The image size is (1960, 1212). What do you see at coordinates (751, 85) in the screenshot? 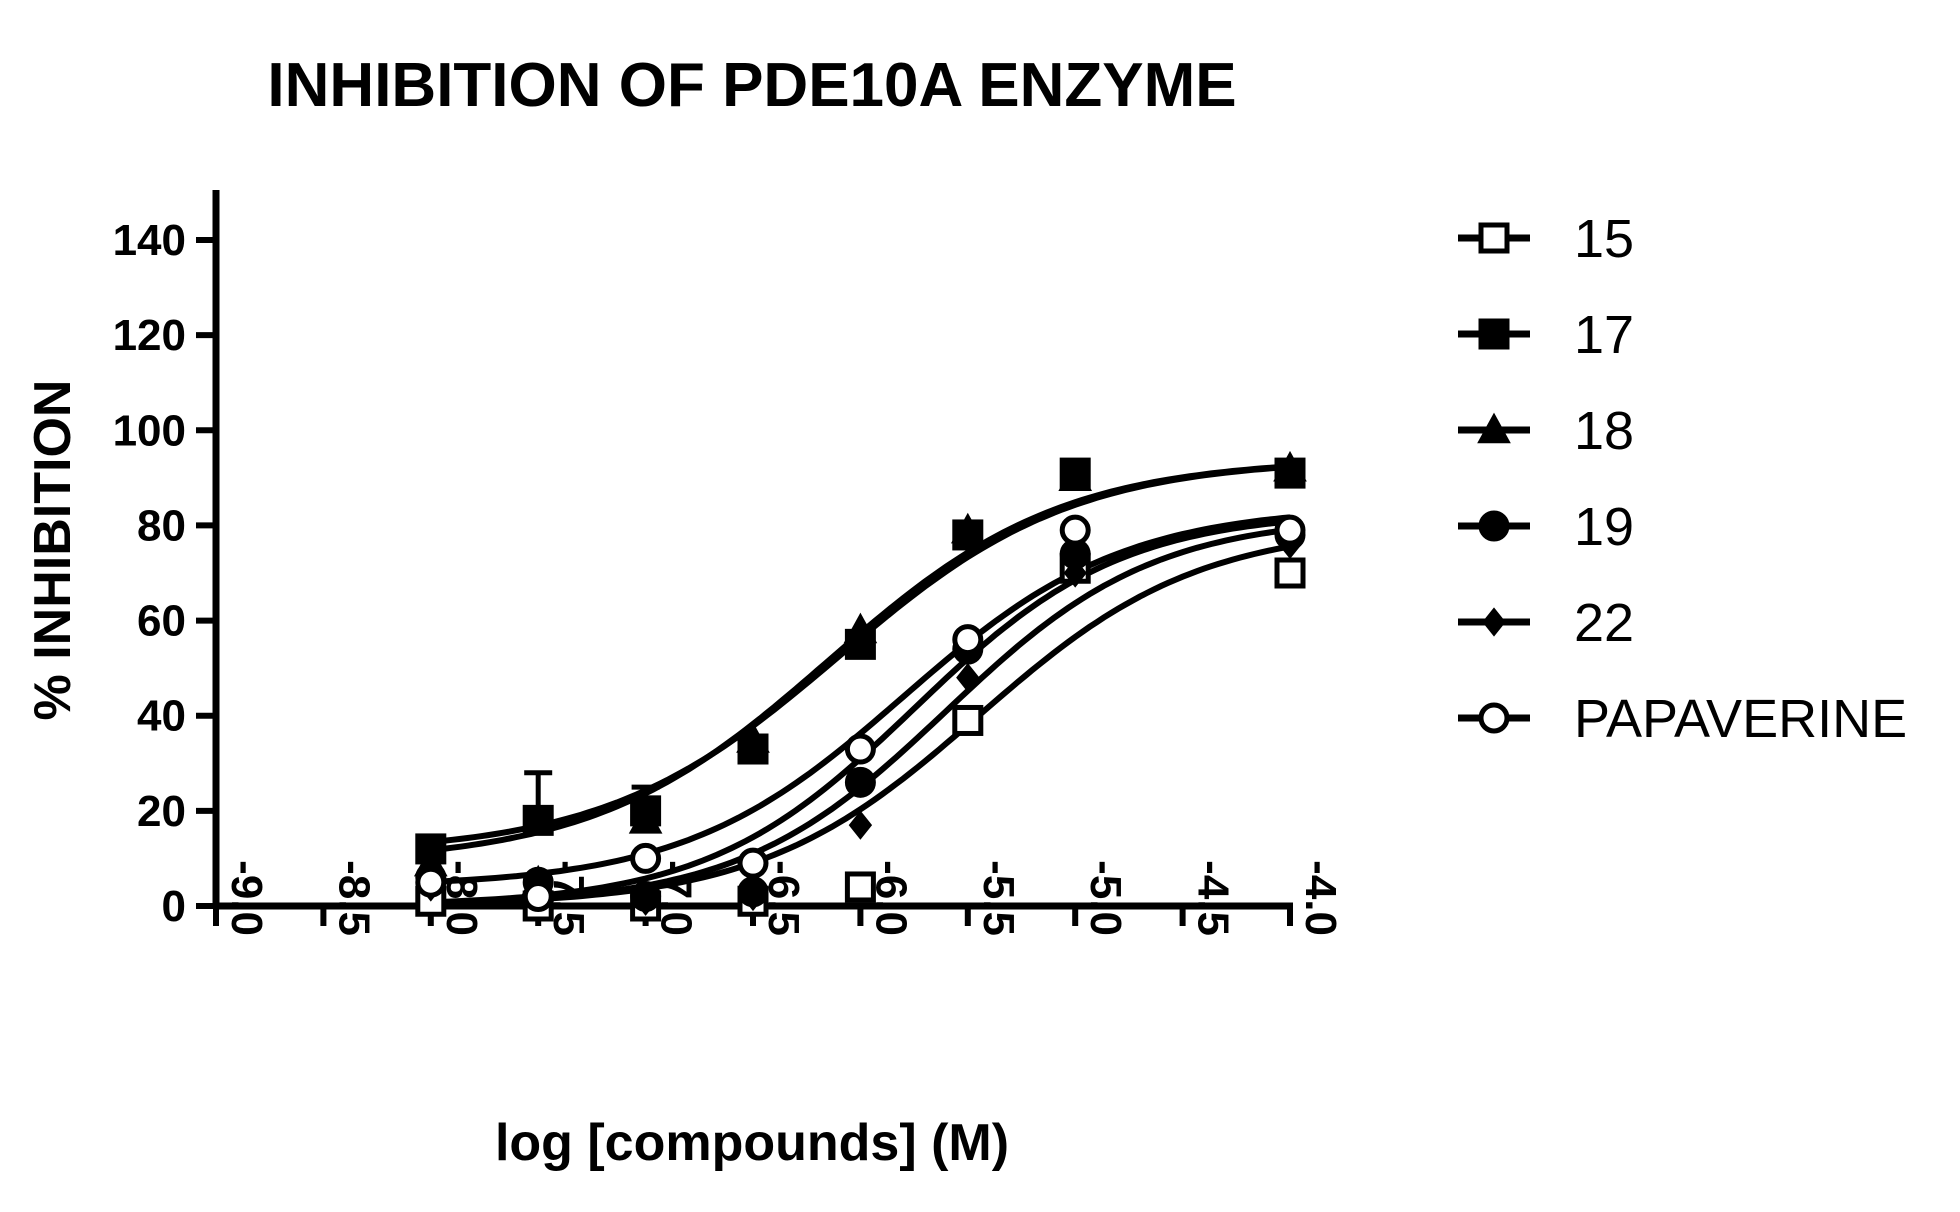
I see `chart-title: INHIBITION OF PDE10A ENZYME` at bounding box center [751, 85].